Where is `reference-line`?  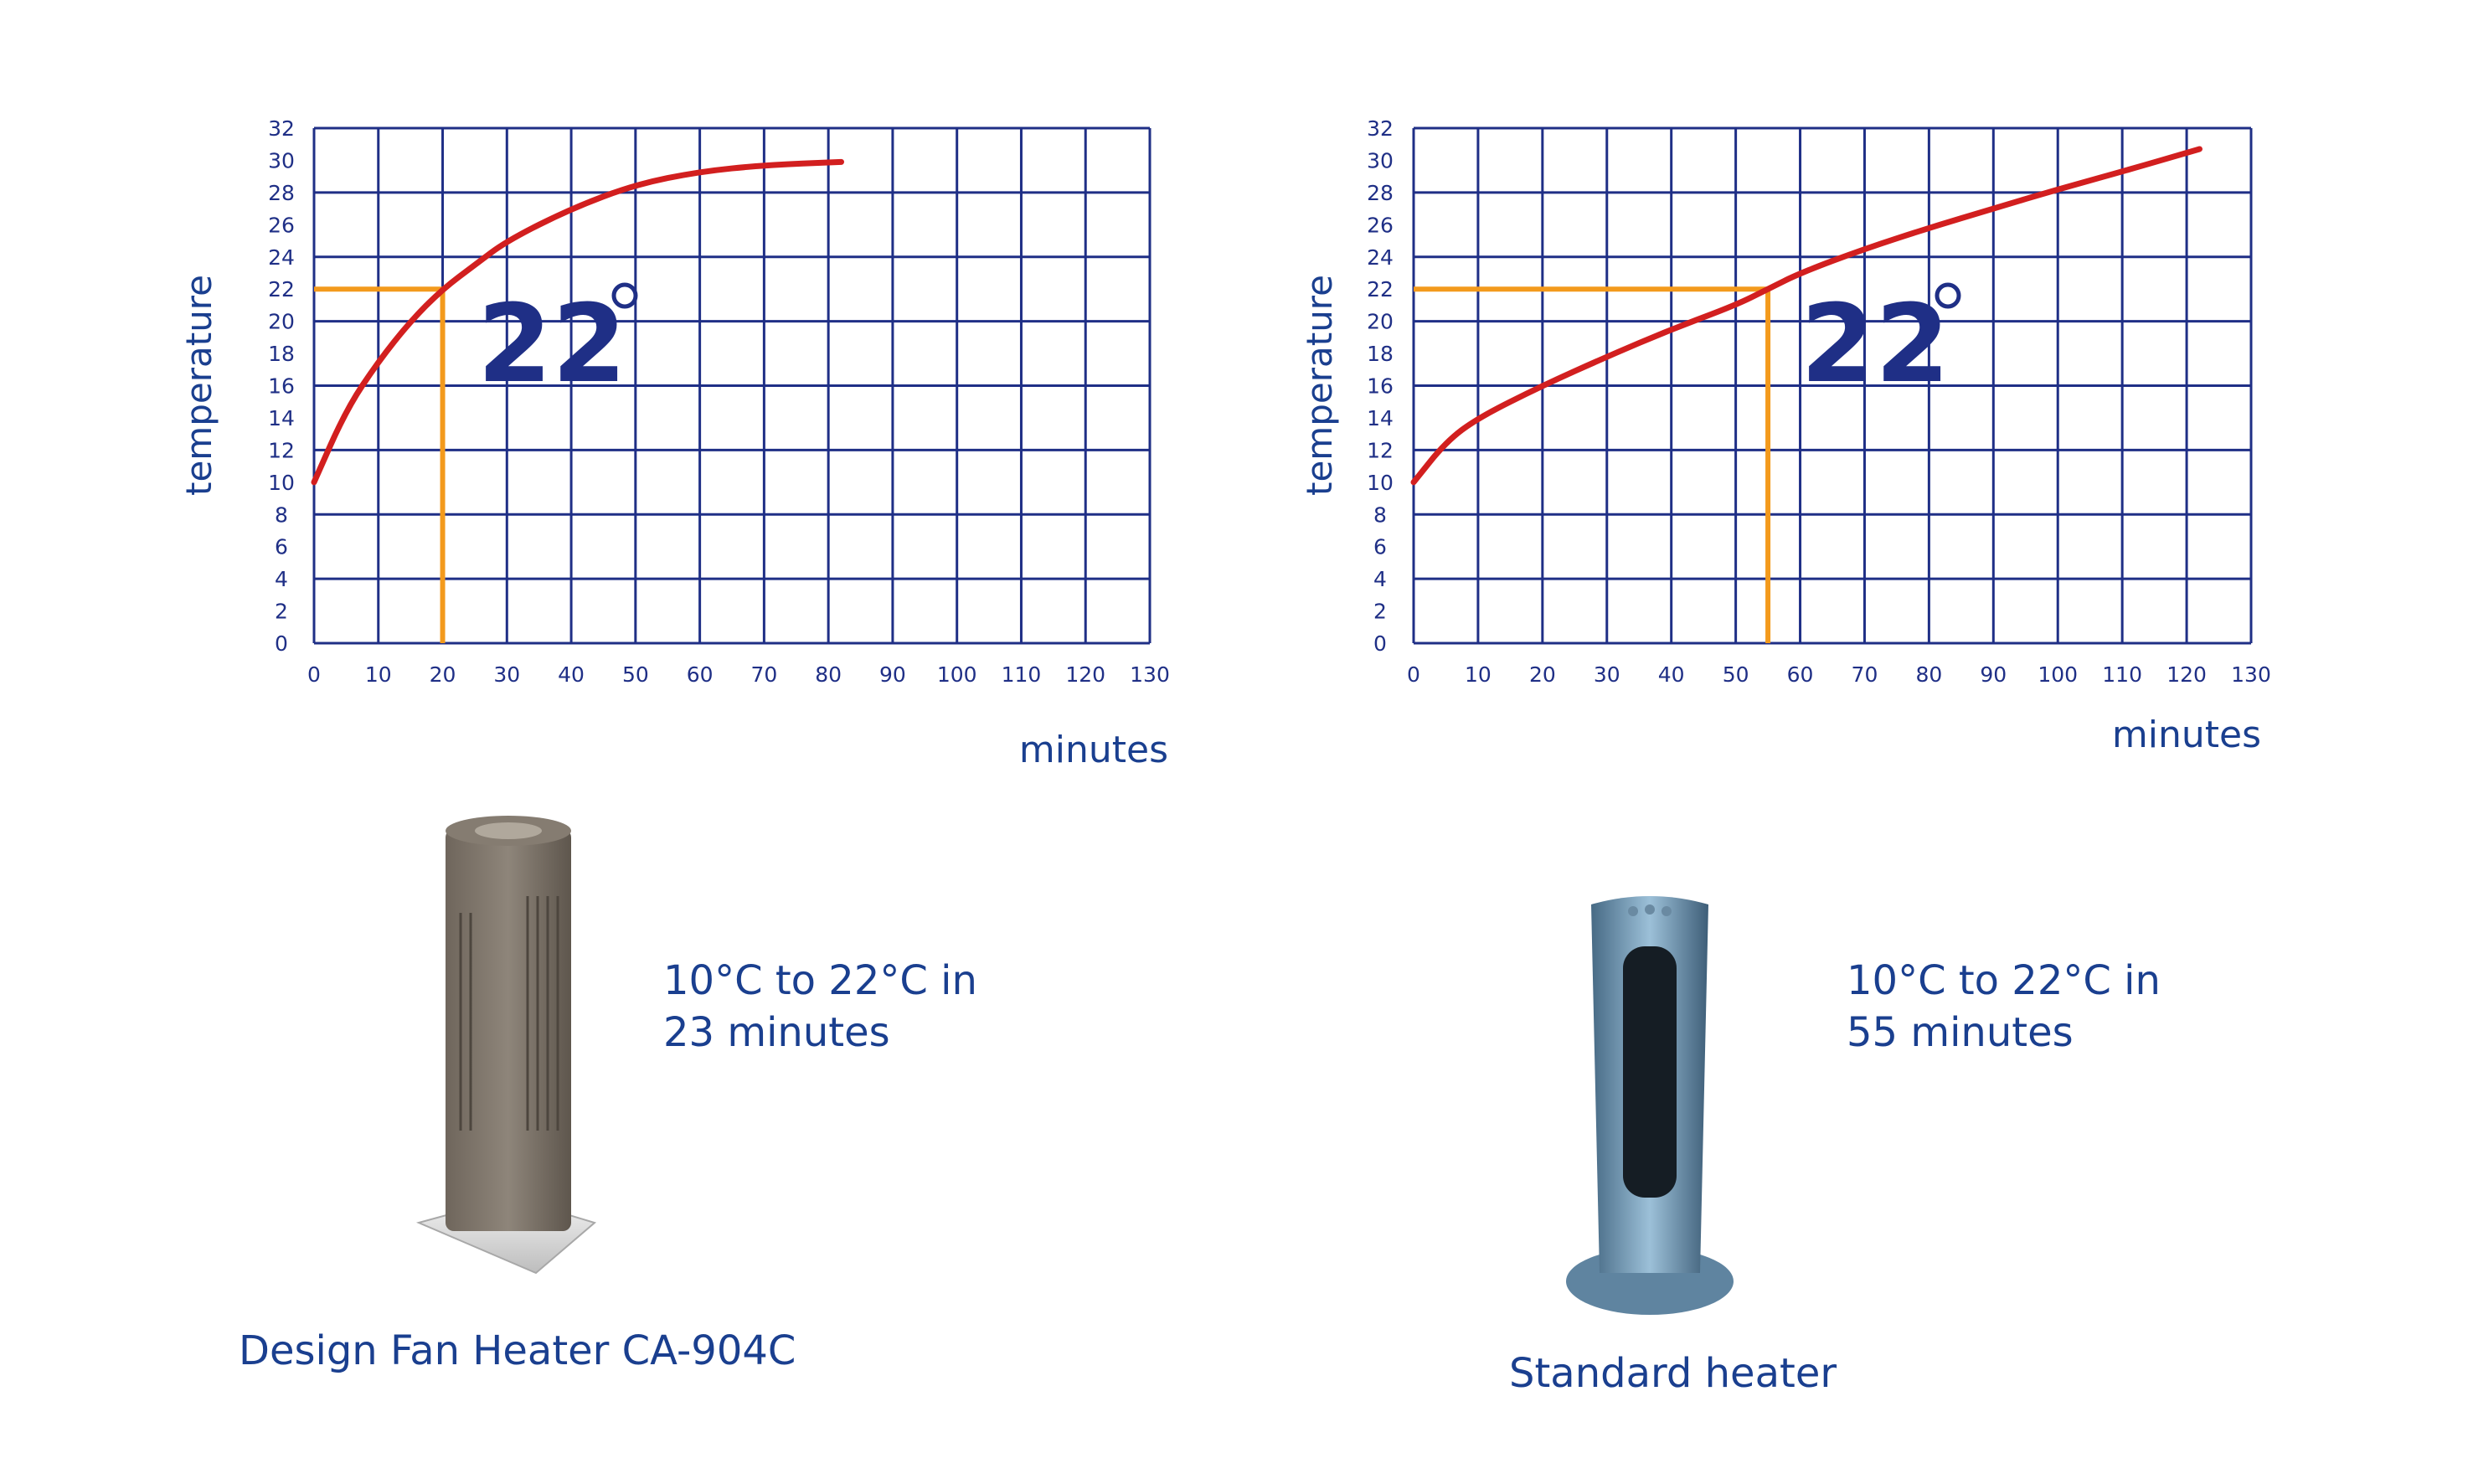
reference-line is located at coordinates (1592, 464).